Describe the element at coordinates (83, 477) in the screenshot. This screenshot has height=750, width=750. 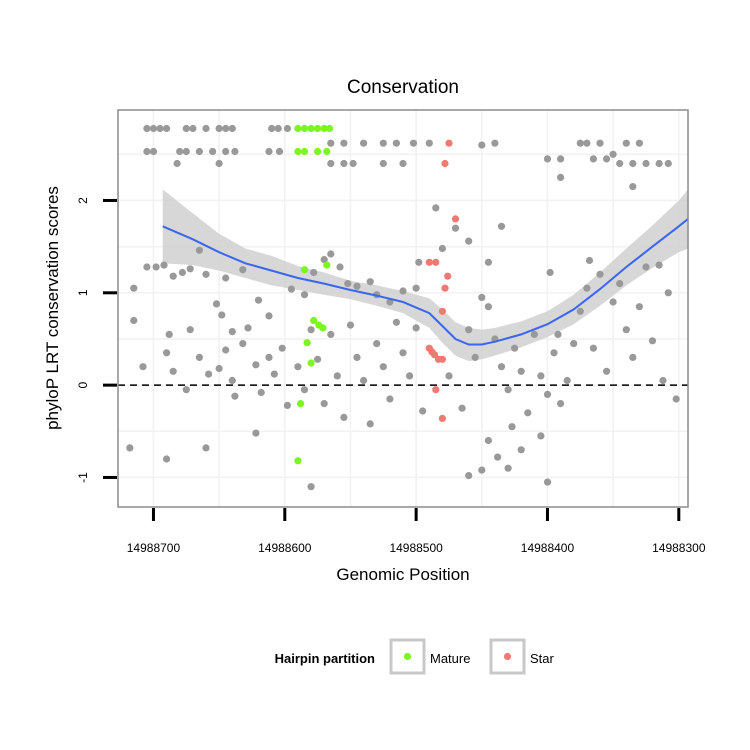
I see `y-tick-label-0: -1` at that location.